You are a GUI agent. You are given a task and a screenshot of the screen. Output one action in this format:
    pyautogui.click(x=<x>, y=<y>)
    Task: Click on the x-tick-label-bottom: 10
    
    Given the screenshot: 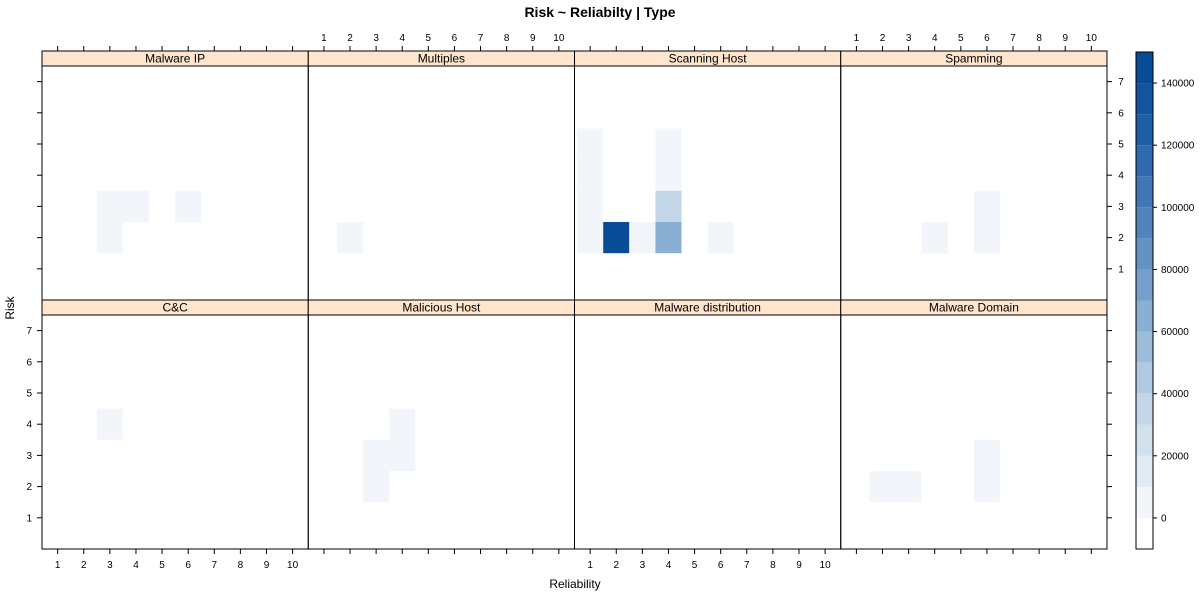 What is the action you would take?
    pyautogui.click(x=293, y=565)
    